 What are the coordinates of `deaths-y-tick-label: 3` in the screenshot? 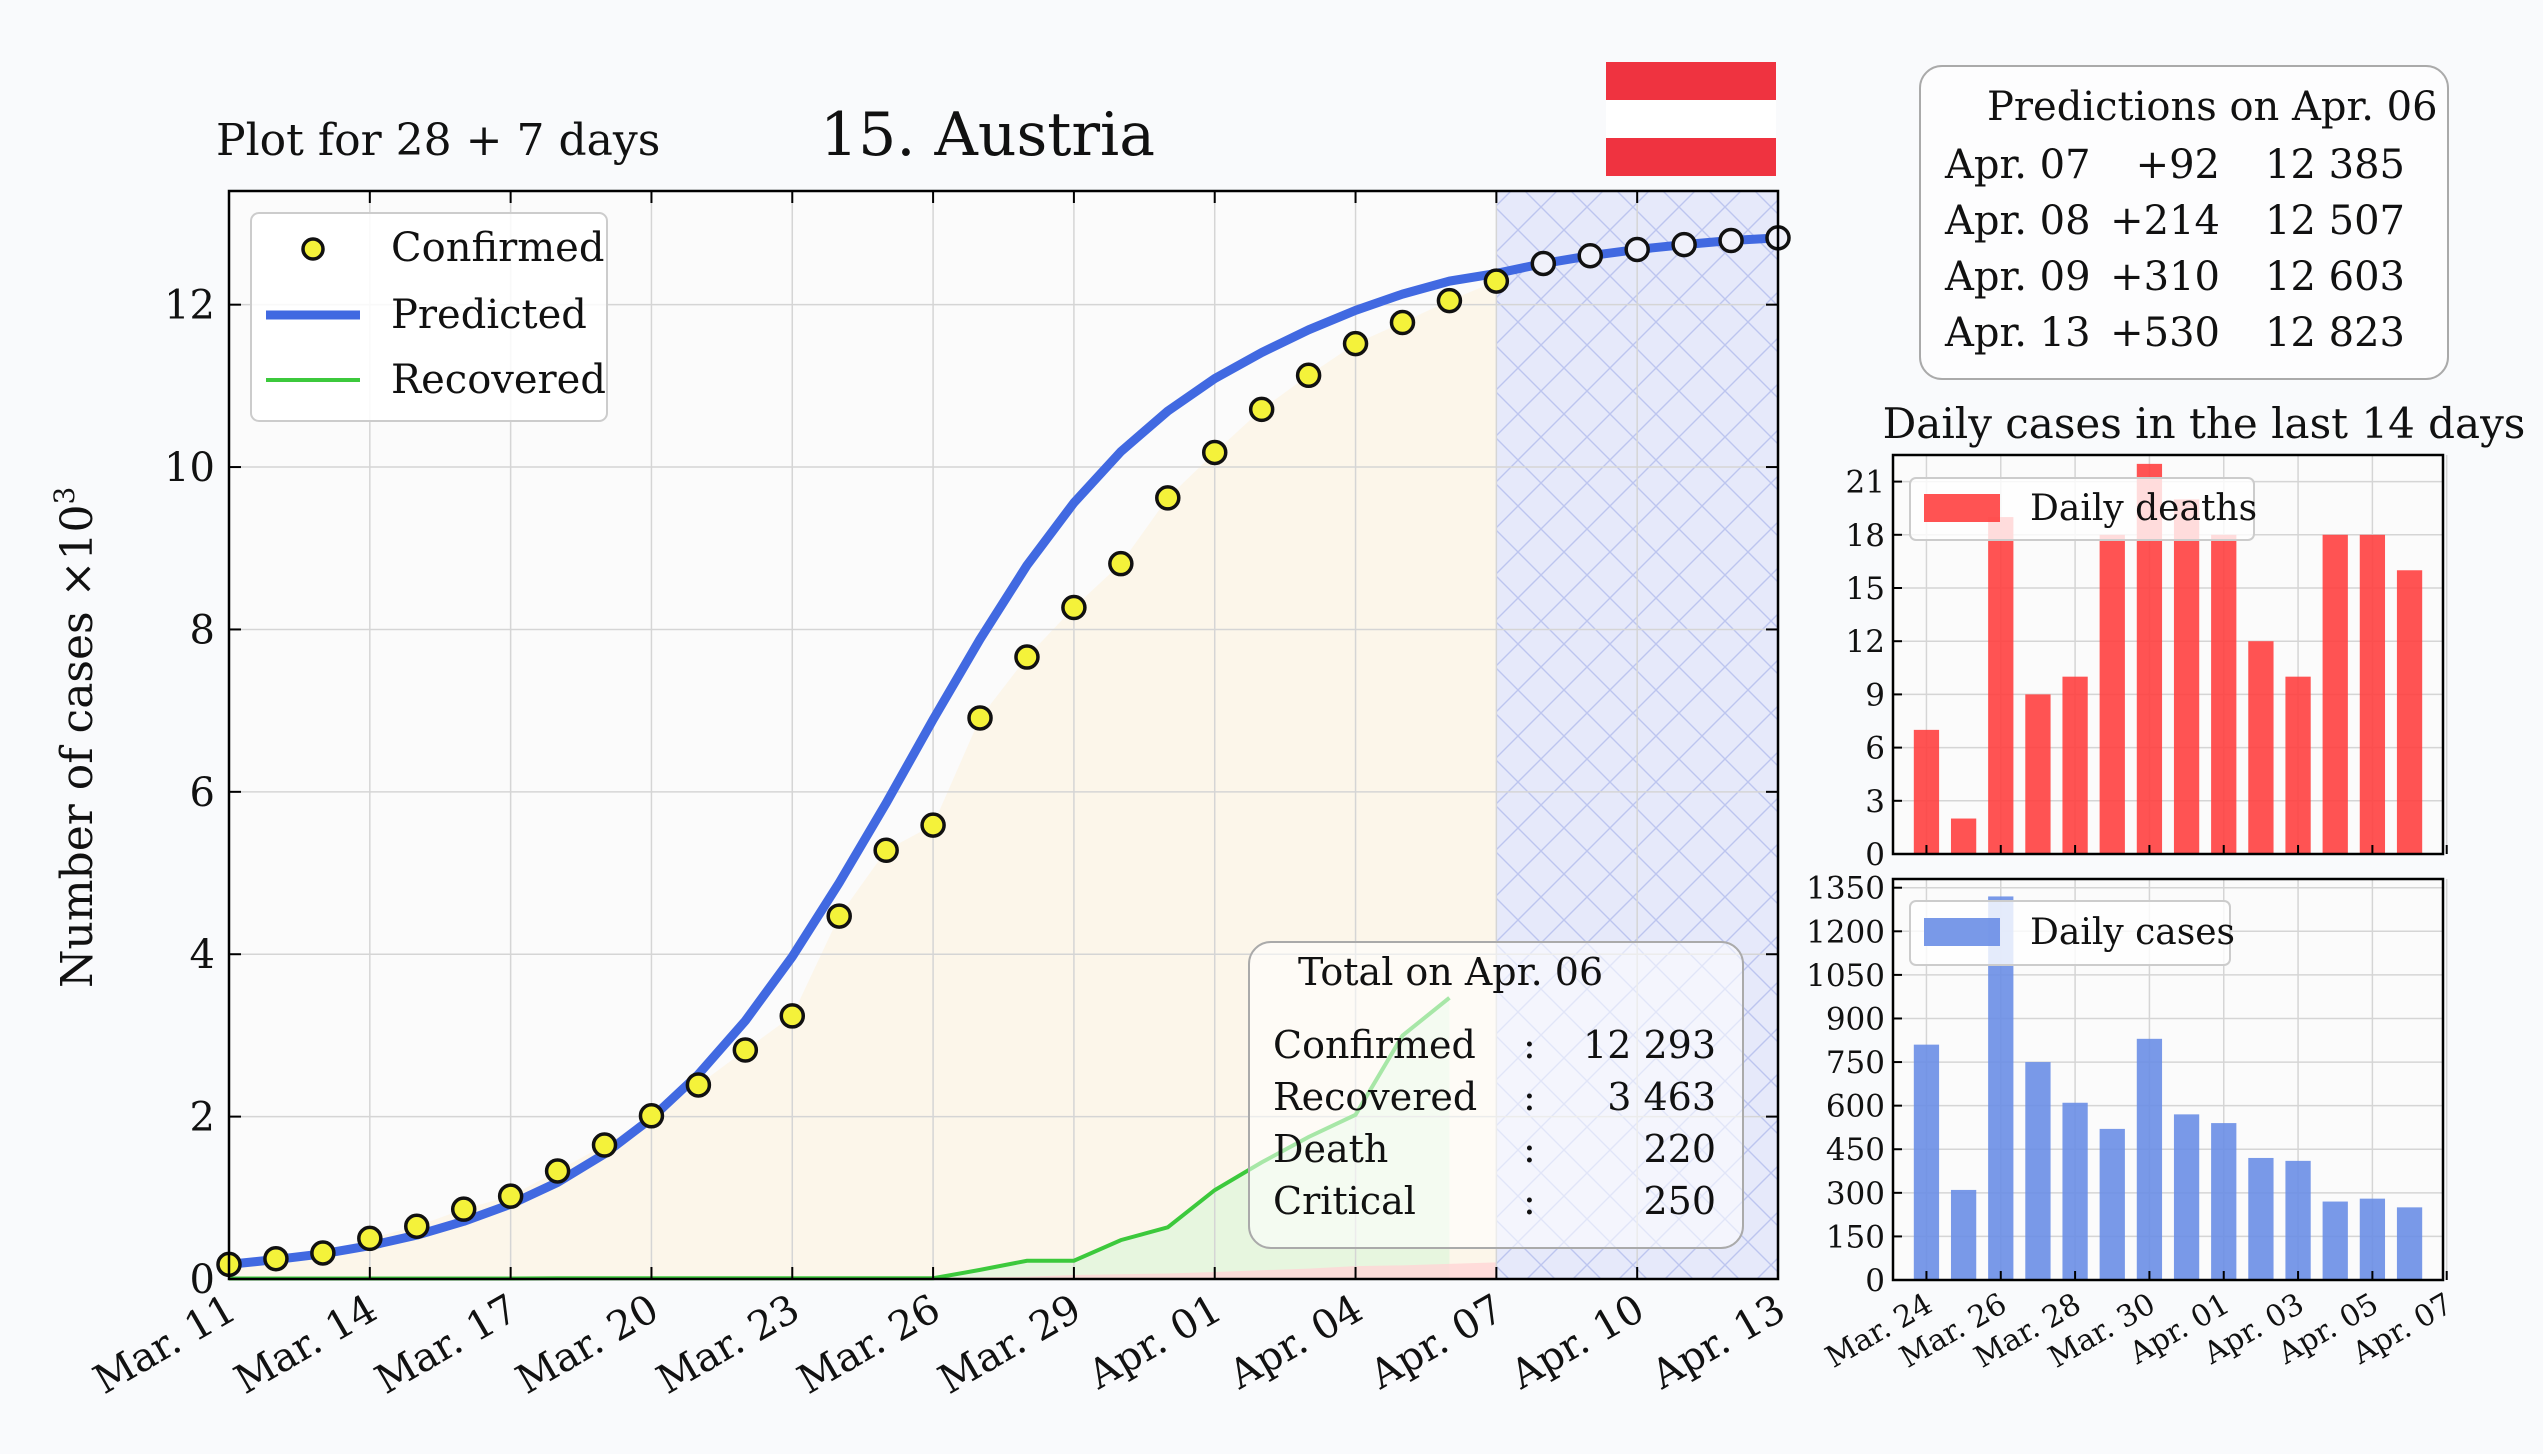 It's located at (1875, 802).